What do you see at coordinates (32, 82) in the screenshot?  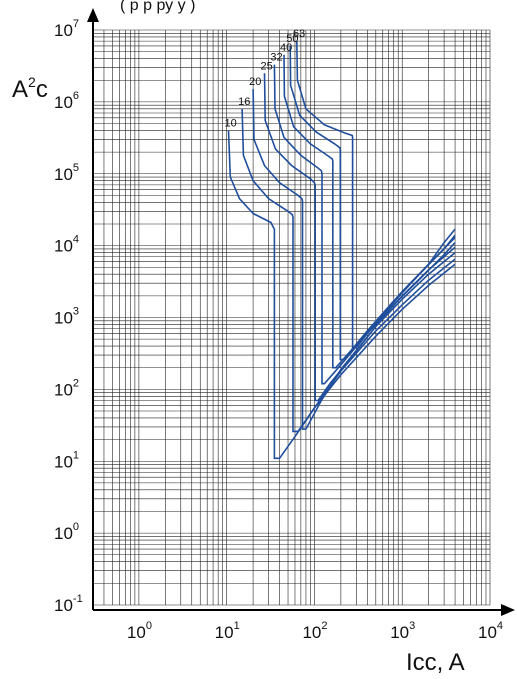 I see `y-axis-title-exp: 2` at bounding box center [32, 82].